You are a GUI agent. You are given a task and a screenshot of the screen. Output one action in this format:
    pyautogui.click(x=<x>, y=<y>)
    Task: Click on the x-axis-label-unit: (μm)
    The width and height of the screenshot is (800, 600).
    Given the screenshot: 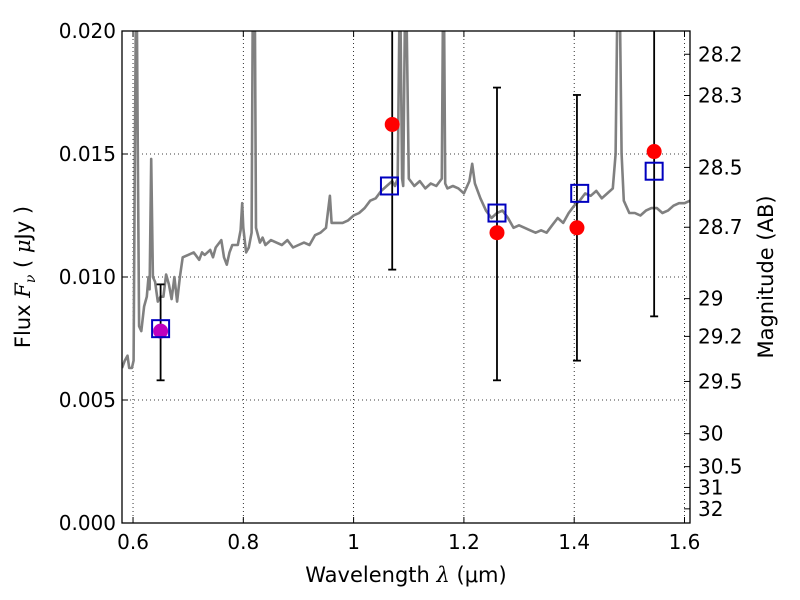 What is the action you would take?
    pyautogui.click(x=478, y=575)
    